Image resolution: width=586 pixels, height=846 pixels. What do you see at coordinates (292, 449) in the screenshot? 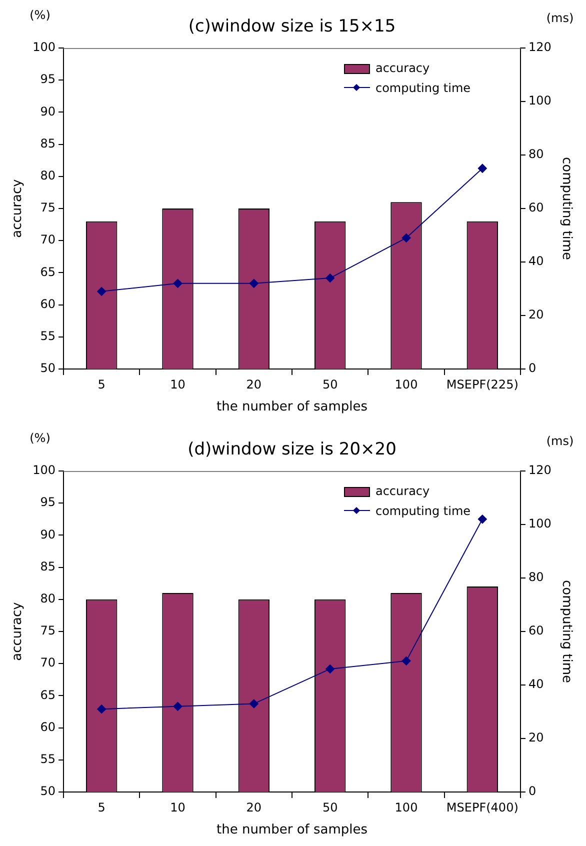
I see `chart-title: (d)window size is 20×20` at bounding box center [292, 449].